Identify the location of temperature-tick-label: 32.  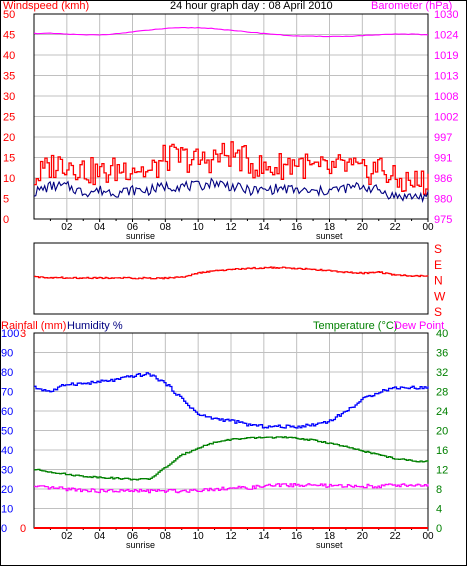
(442, 373).